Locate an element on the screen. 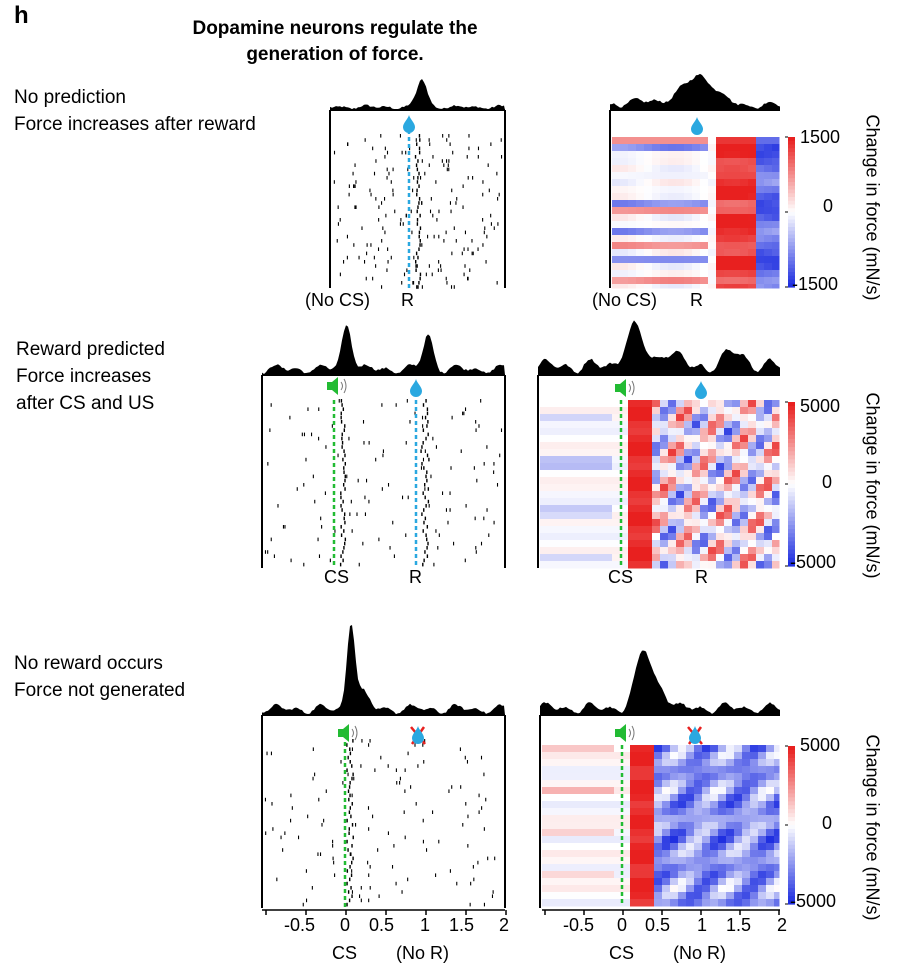 The image size is (899, 970). colorbar-2-title: Change in force (mN/s) is located at coordinates (872, 485).